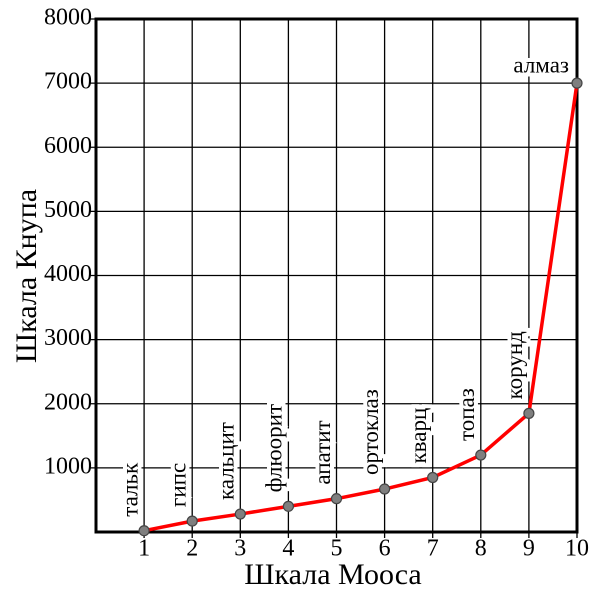 The width and height of the screenshot is (600, 594). What do you see at coordinates (26, 276) in the screenshot?
I see `y-axis-title: Шкала Кнупа` at bounding box center [26, 276].